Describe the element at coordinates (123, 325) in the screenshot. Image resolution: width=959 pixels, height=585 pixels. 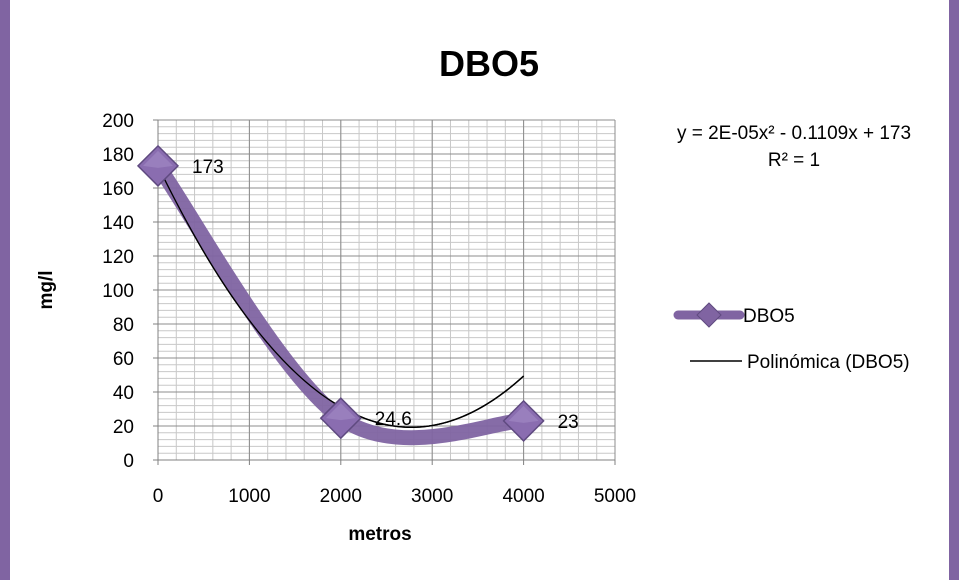
I see `y-tick-label: 80` at that location.